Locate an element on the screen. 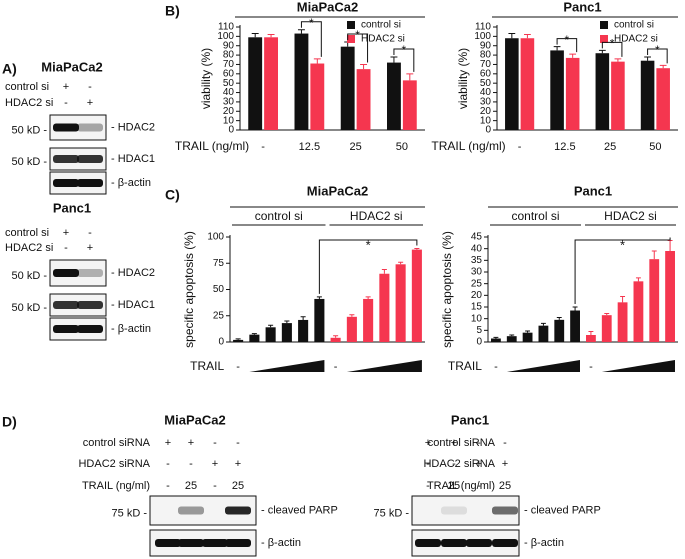 The width and height of the screenshot is (685, 559). size-marker: 50 kD - is located at coordinates (30, 308).